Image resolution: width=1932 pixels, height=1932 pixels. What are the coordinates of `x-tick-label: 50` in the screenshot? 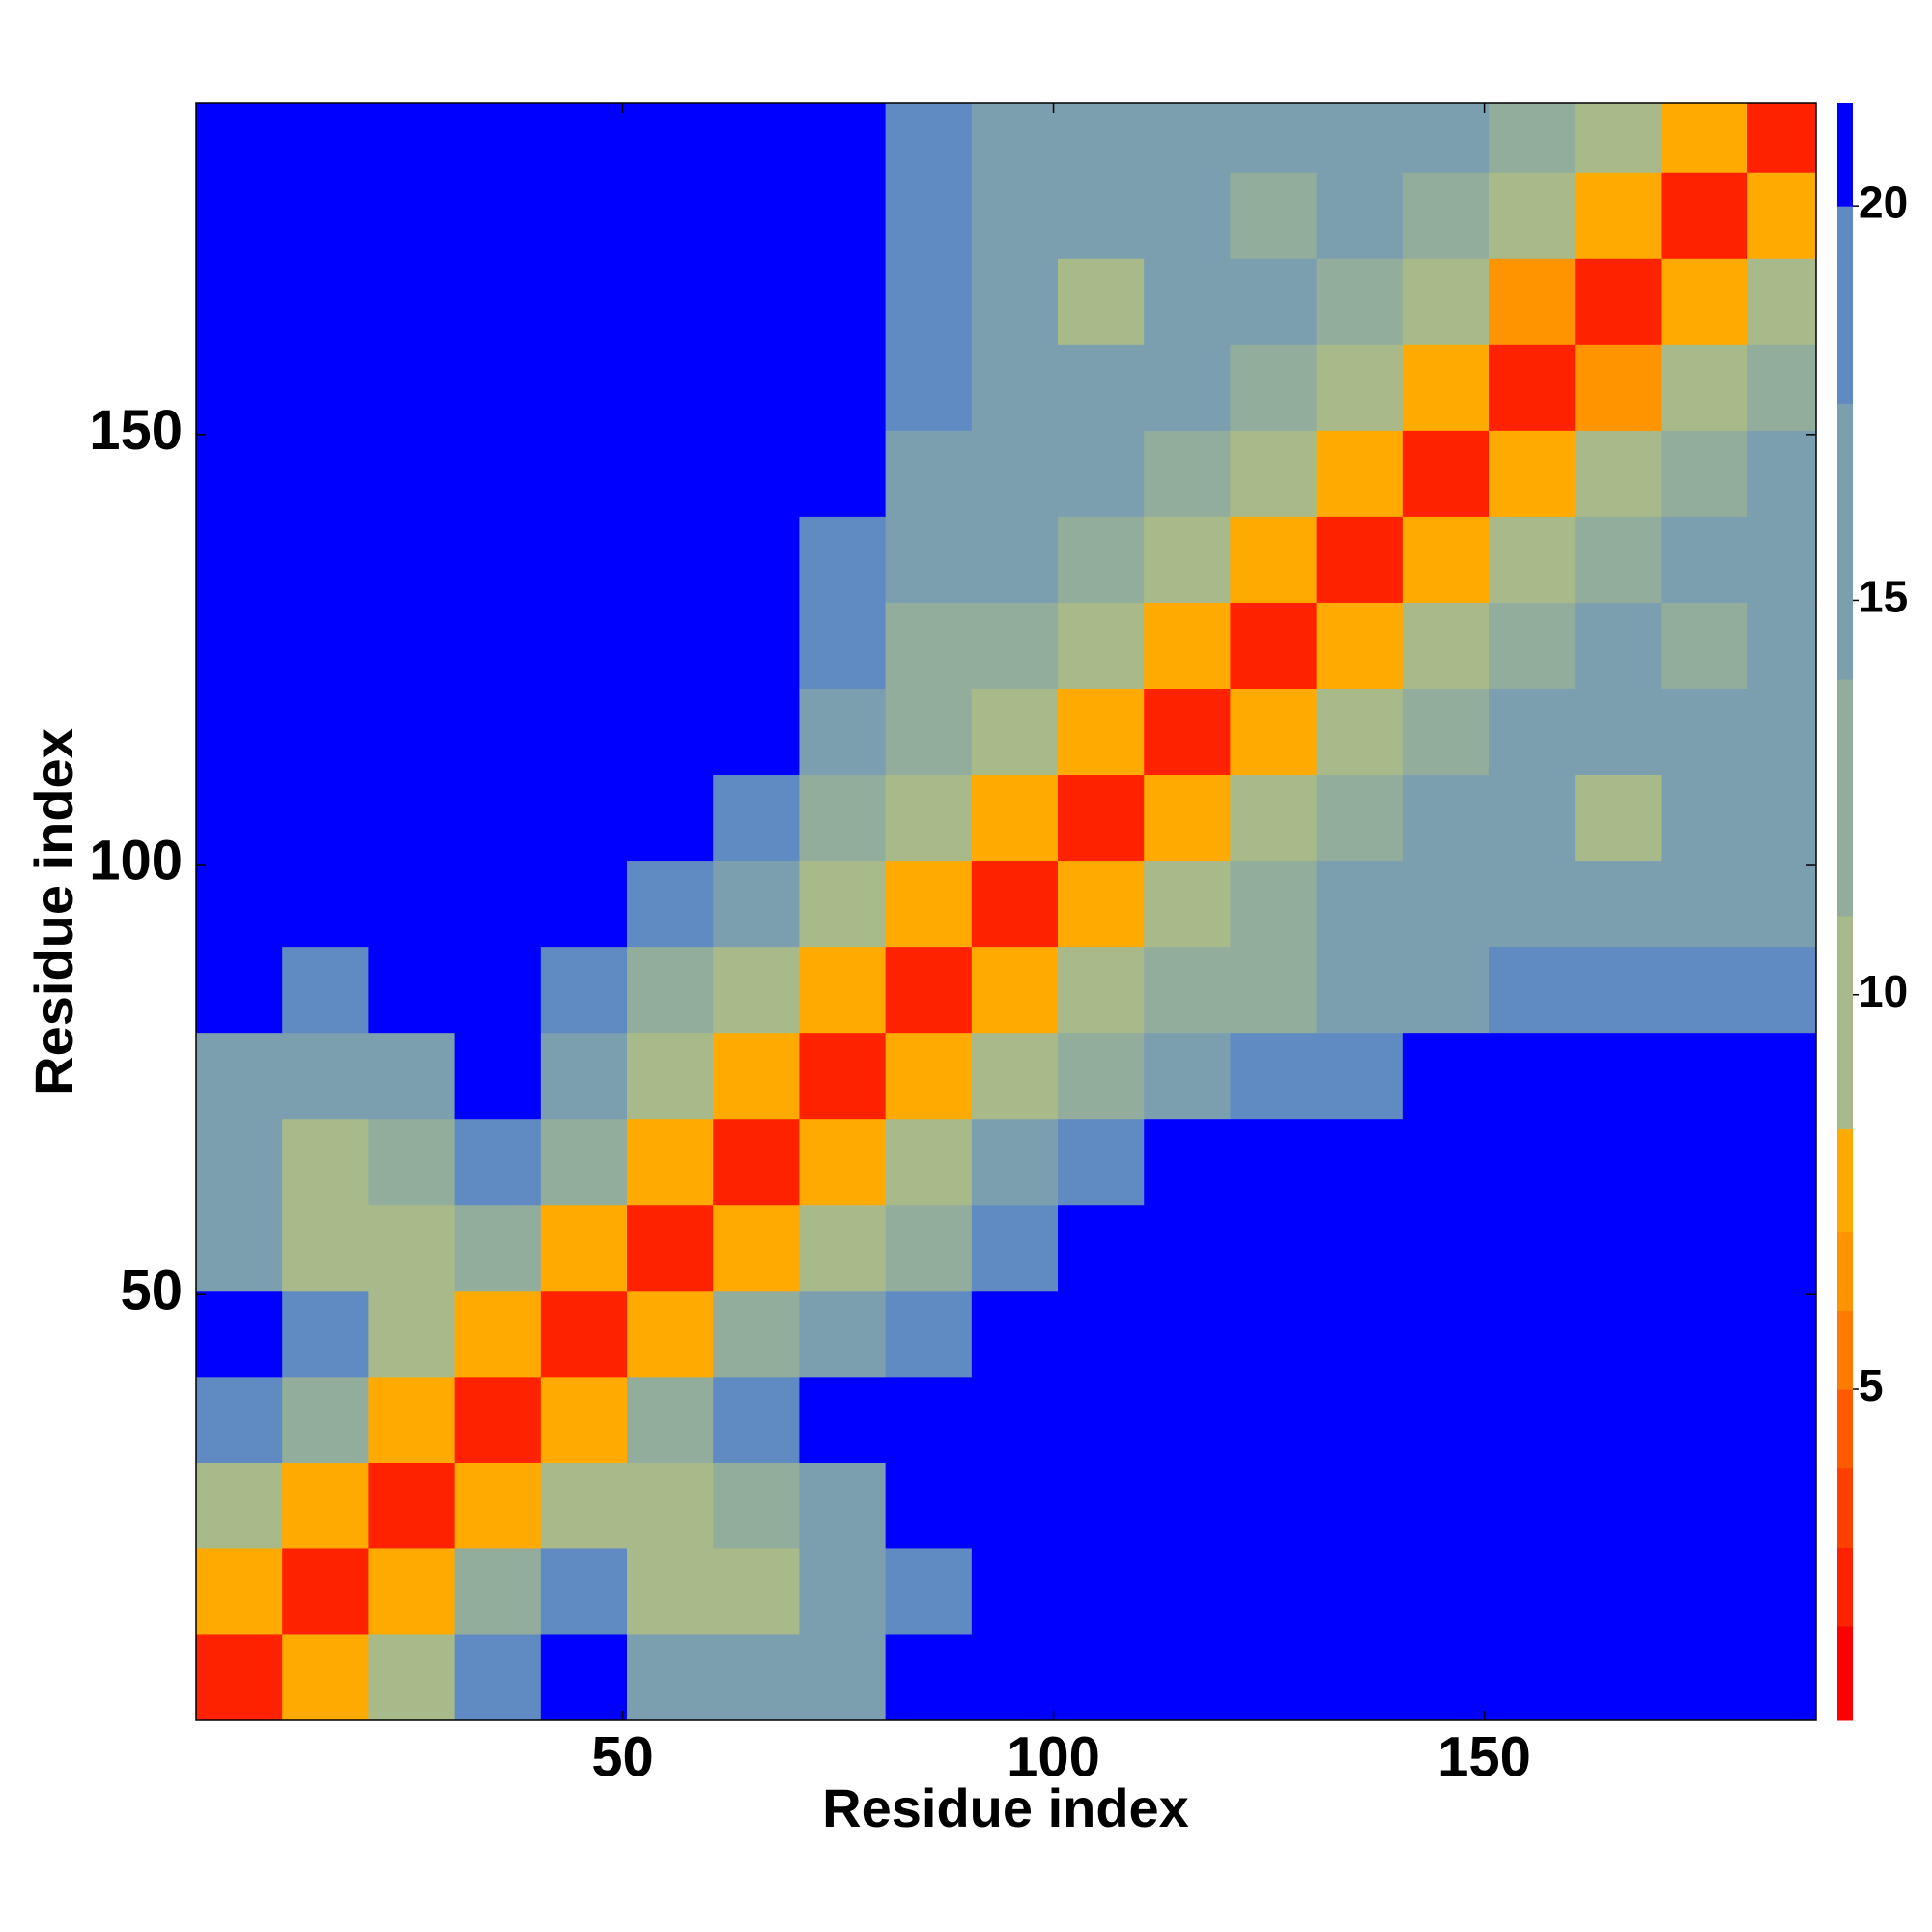 It's located at (622, 1756).